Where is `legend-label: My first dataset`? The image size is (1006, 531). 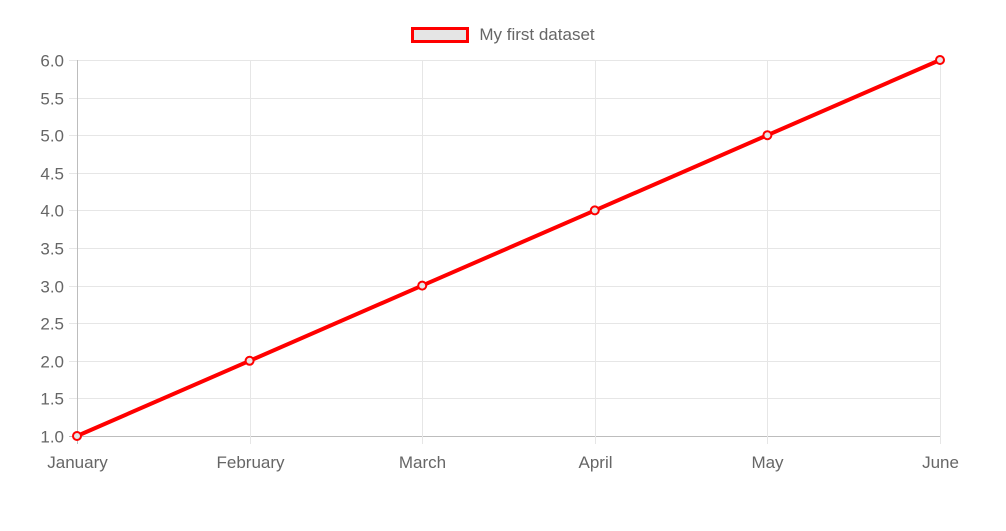
legend-label: My first dataset is located at coordinates (537, 34).